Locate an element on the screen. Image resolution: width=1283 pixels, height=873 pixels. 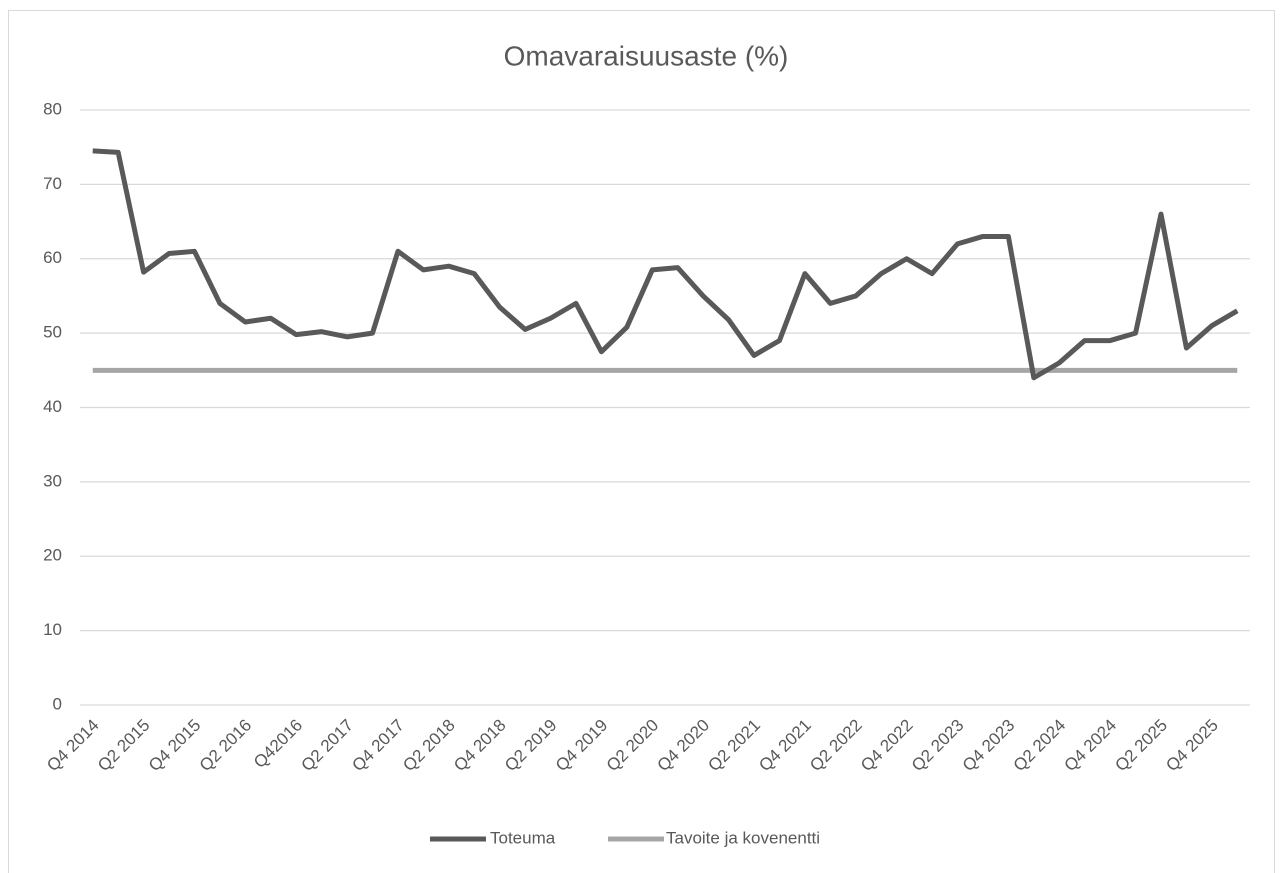
y-tick-label: 50 is located at coordinates (52, 332).